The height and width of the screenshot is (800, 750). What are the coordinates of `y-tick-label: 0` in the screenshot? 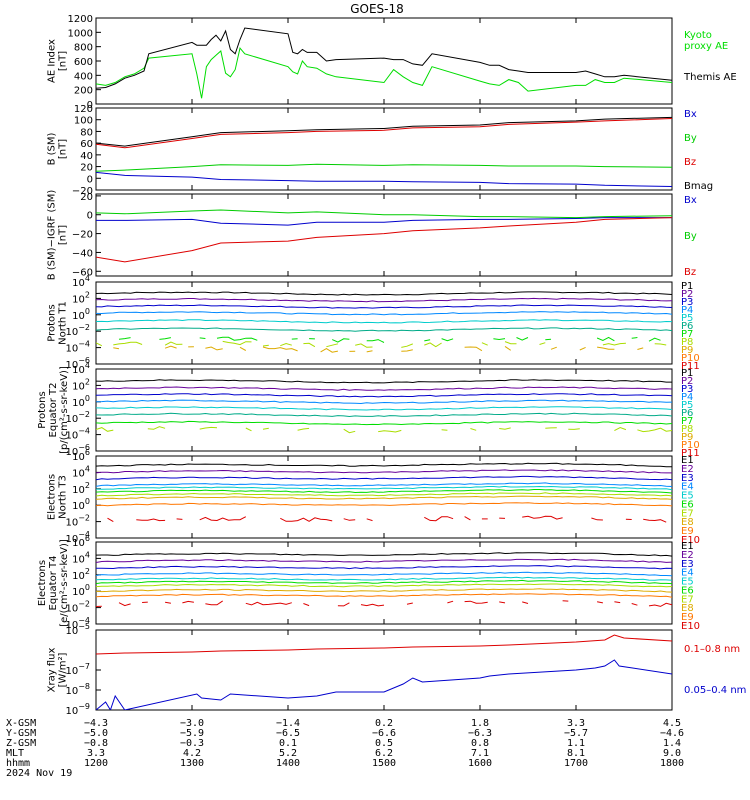 It's located at (90, 216).